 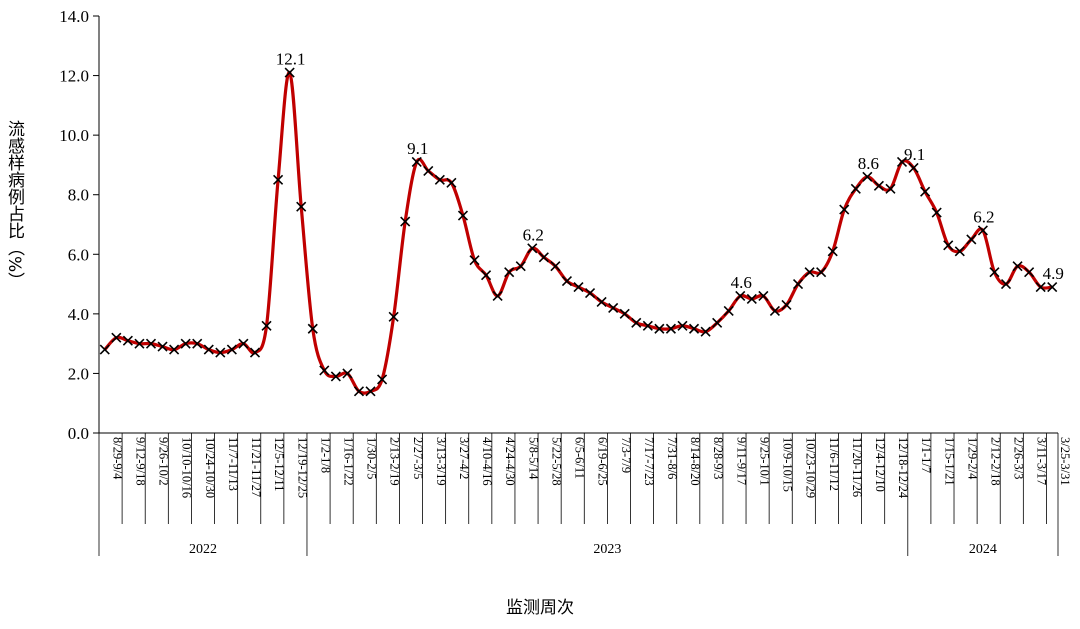 What do you see at coordinates (695, 461) in the screenshot?
I see `x-tick-label: 8/14-8/20` at bounding box center [695, 461].